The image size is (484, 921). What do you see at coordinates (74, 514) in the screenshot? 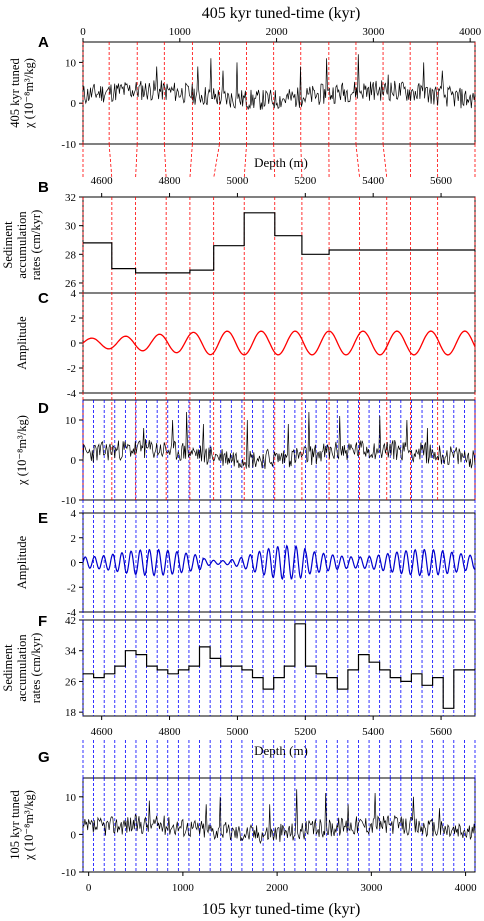
I see `y-tick-label-E: 4` at bounding box center [74, 514].